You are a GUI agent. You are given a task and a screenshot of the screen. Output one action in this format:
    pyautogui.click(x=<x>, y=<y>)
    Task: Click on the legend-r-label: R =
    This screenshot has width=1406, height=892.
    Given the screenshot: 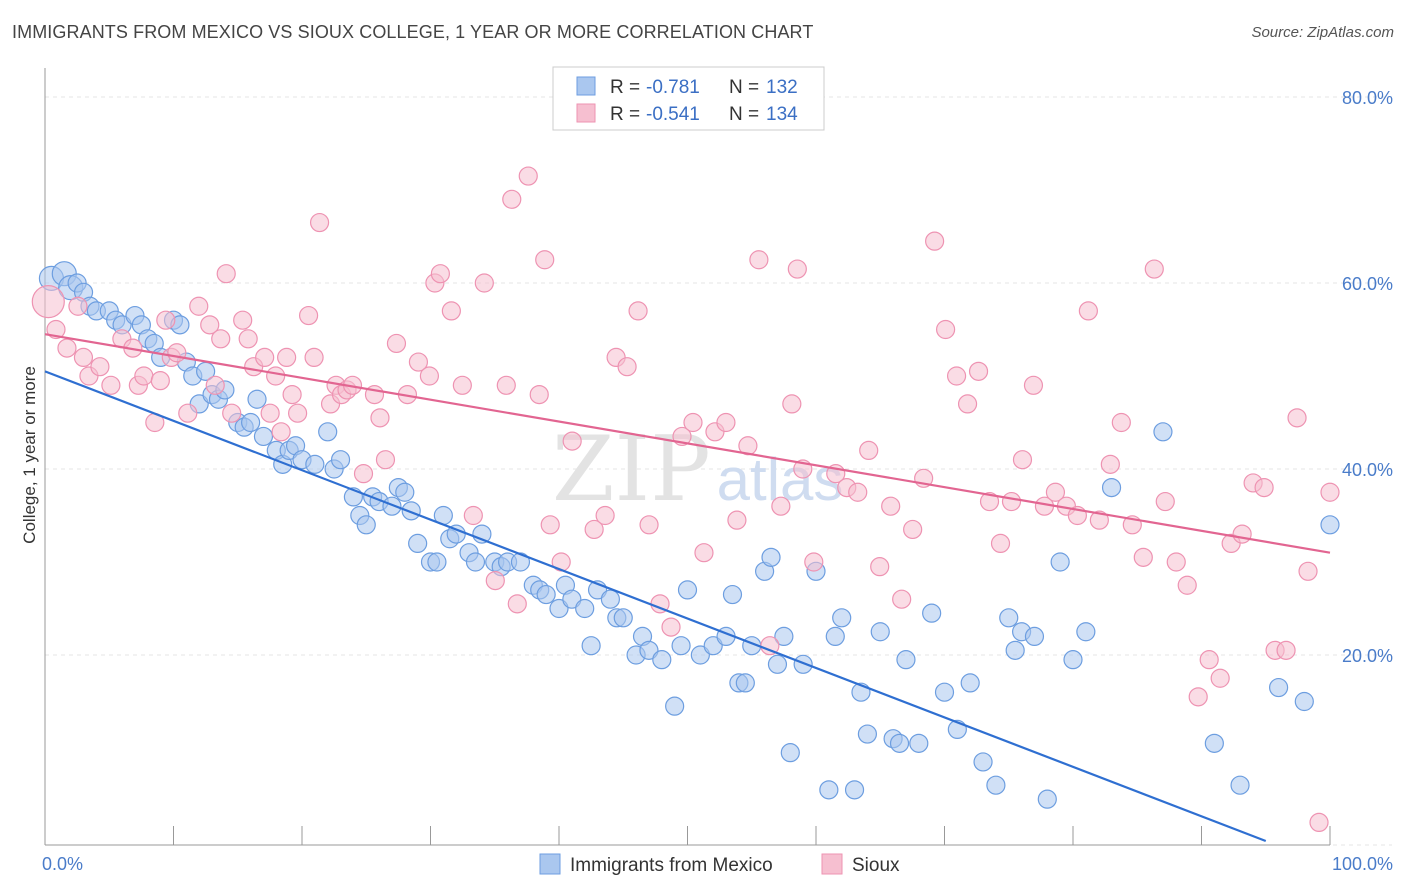 What is the action you would take?
    pyautogui.click(x=625, y=87)
    